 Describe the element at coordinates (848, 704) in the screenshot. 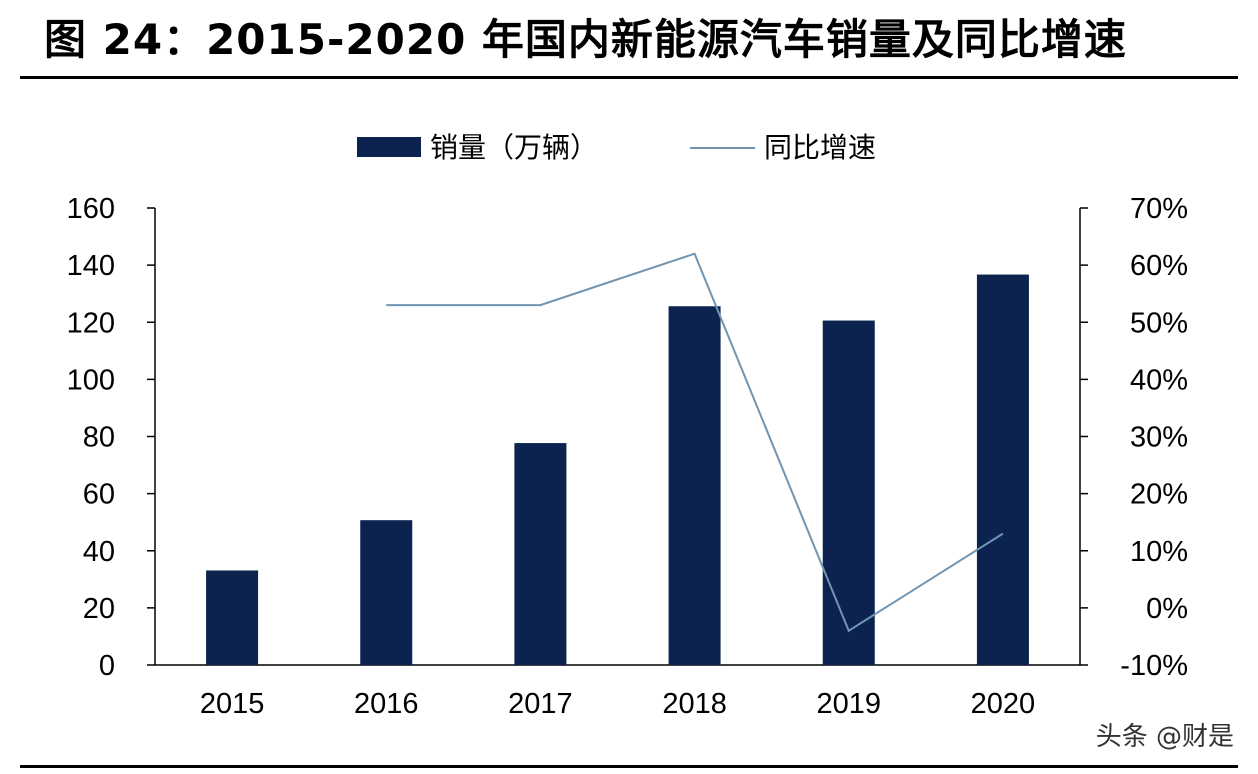

I see `x-tick-label: 2019` at that location.